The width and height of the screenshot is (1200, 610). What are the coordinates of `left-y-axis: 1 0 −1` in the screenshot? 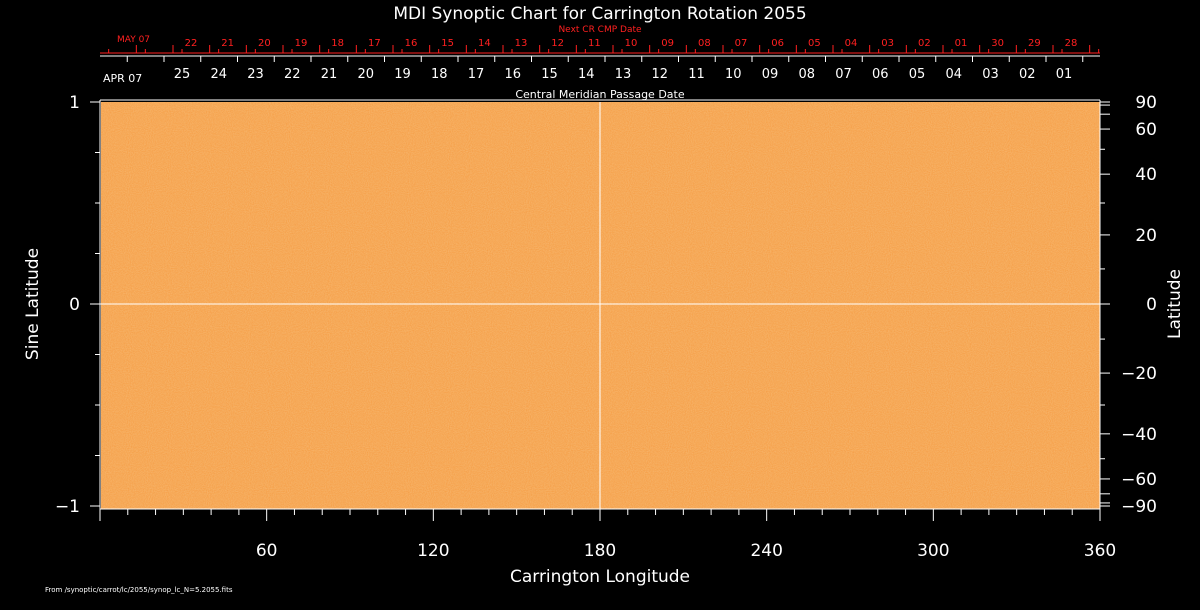 It's located at (77, 305).